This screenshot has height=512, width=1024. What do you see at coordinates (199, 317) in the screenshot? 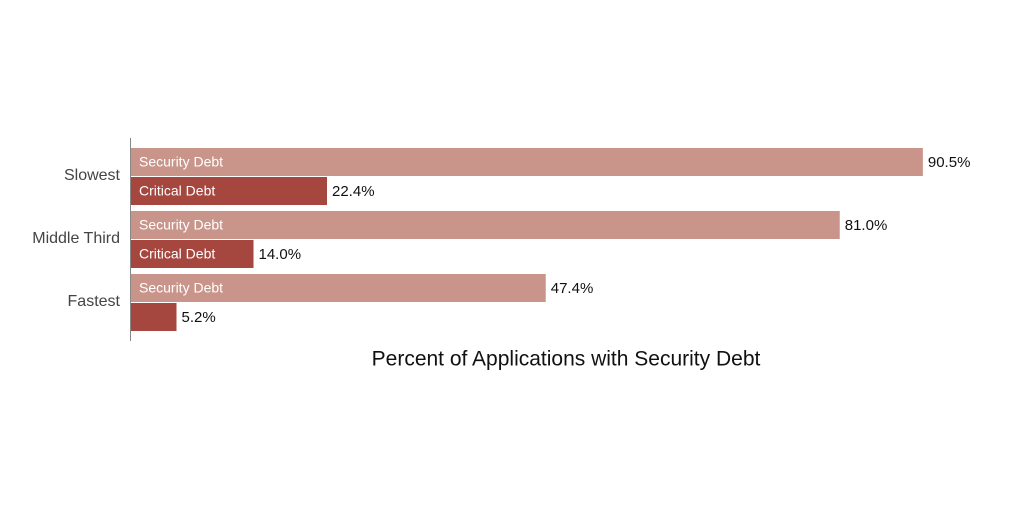
I see `value-label: 5.2%` at bounding box center [199, 317].